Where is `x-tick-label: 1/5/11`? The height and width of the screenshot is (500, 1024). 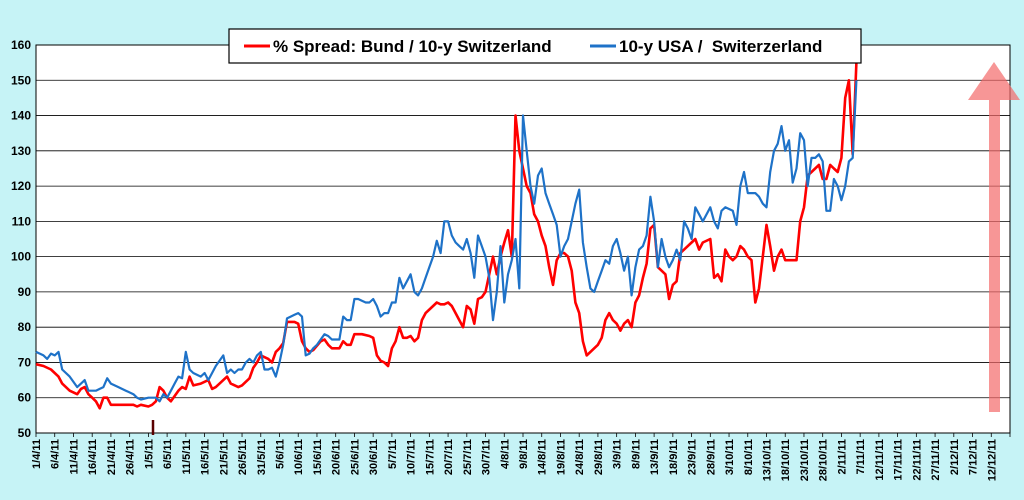 x-tick-label: 1/5/11 is located at coordinates (149, 454).